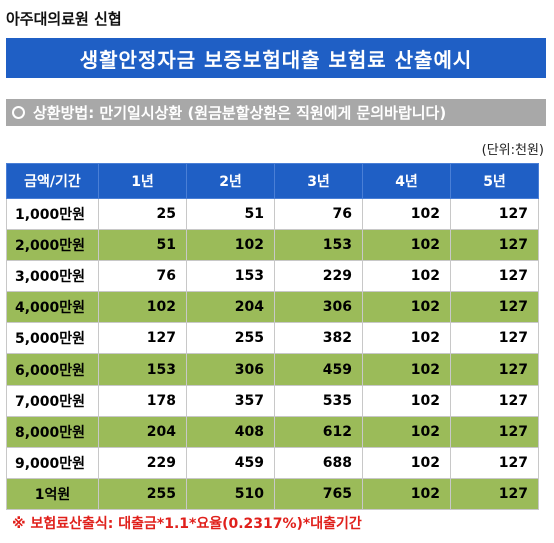 This screenshot has width=554, height=543. Describe the element at coordinates (230, 431) in the screenshot. I see `premium-cell: 408` at that location.